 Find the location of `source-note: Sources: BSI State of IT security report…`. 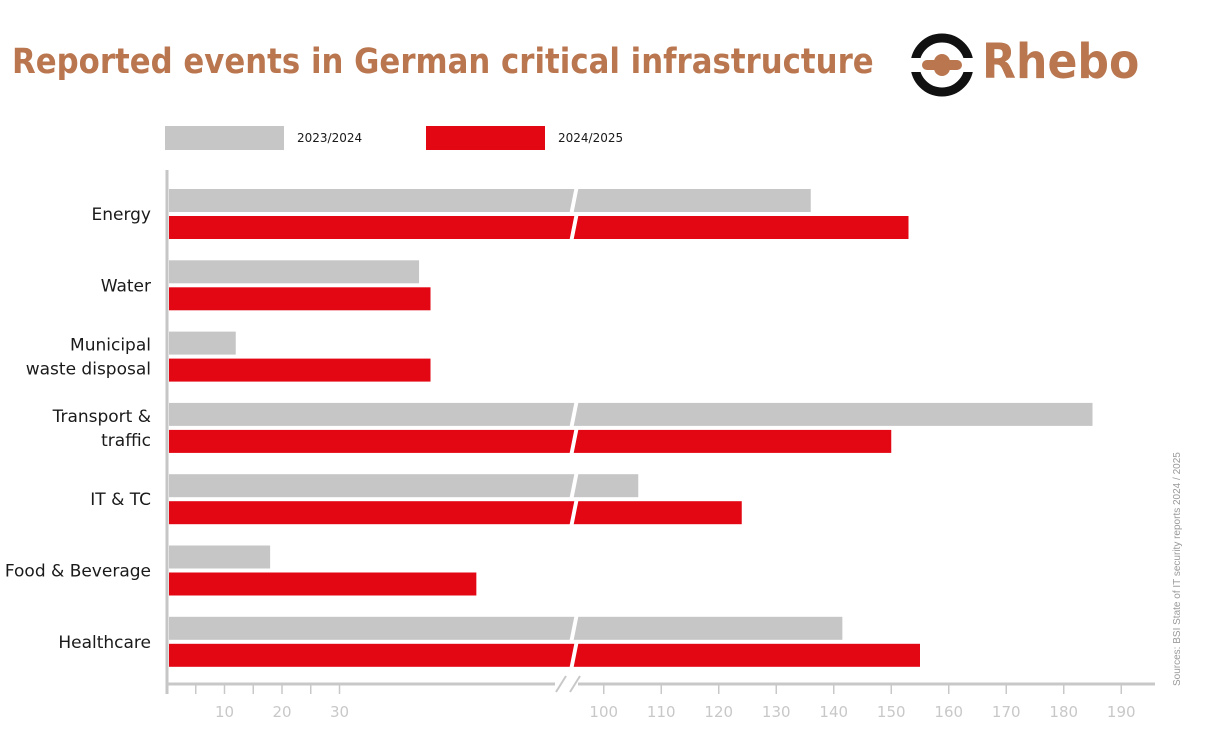

source-note: Sources: BSI State of IT security report… is located at coordinates (1177, 569).